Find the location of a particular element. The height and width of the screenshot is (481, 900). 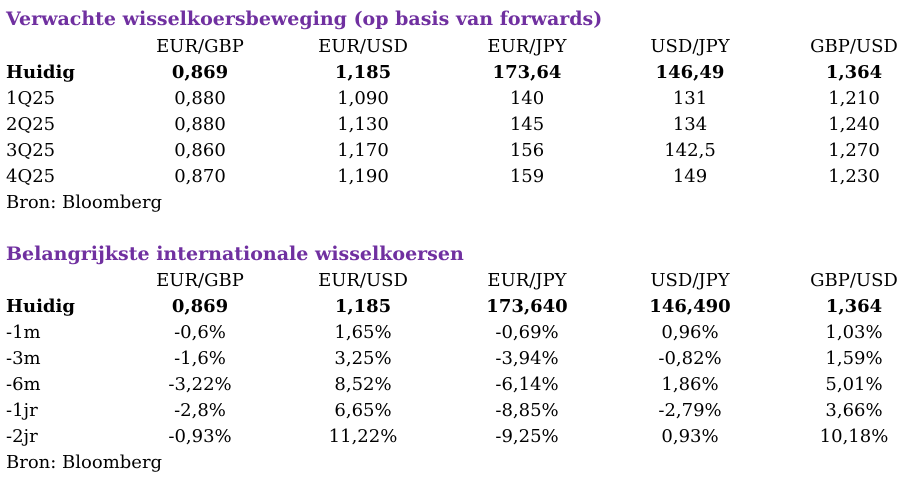

table-row: 4Q25 0,870 1,190 159 149 1,230 is located at coordinates (450, 177).